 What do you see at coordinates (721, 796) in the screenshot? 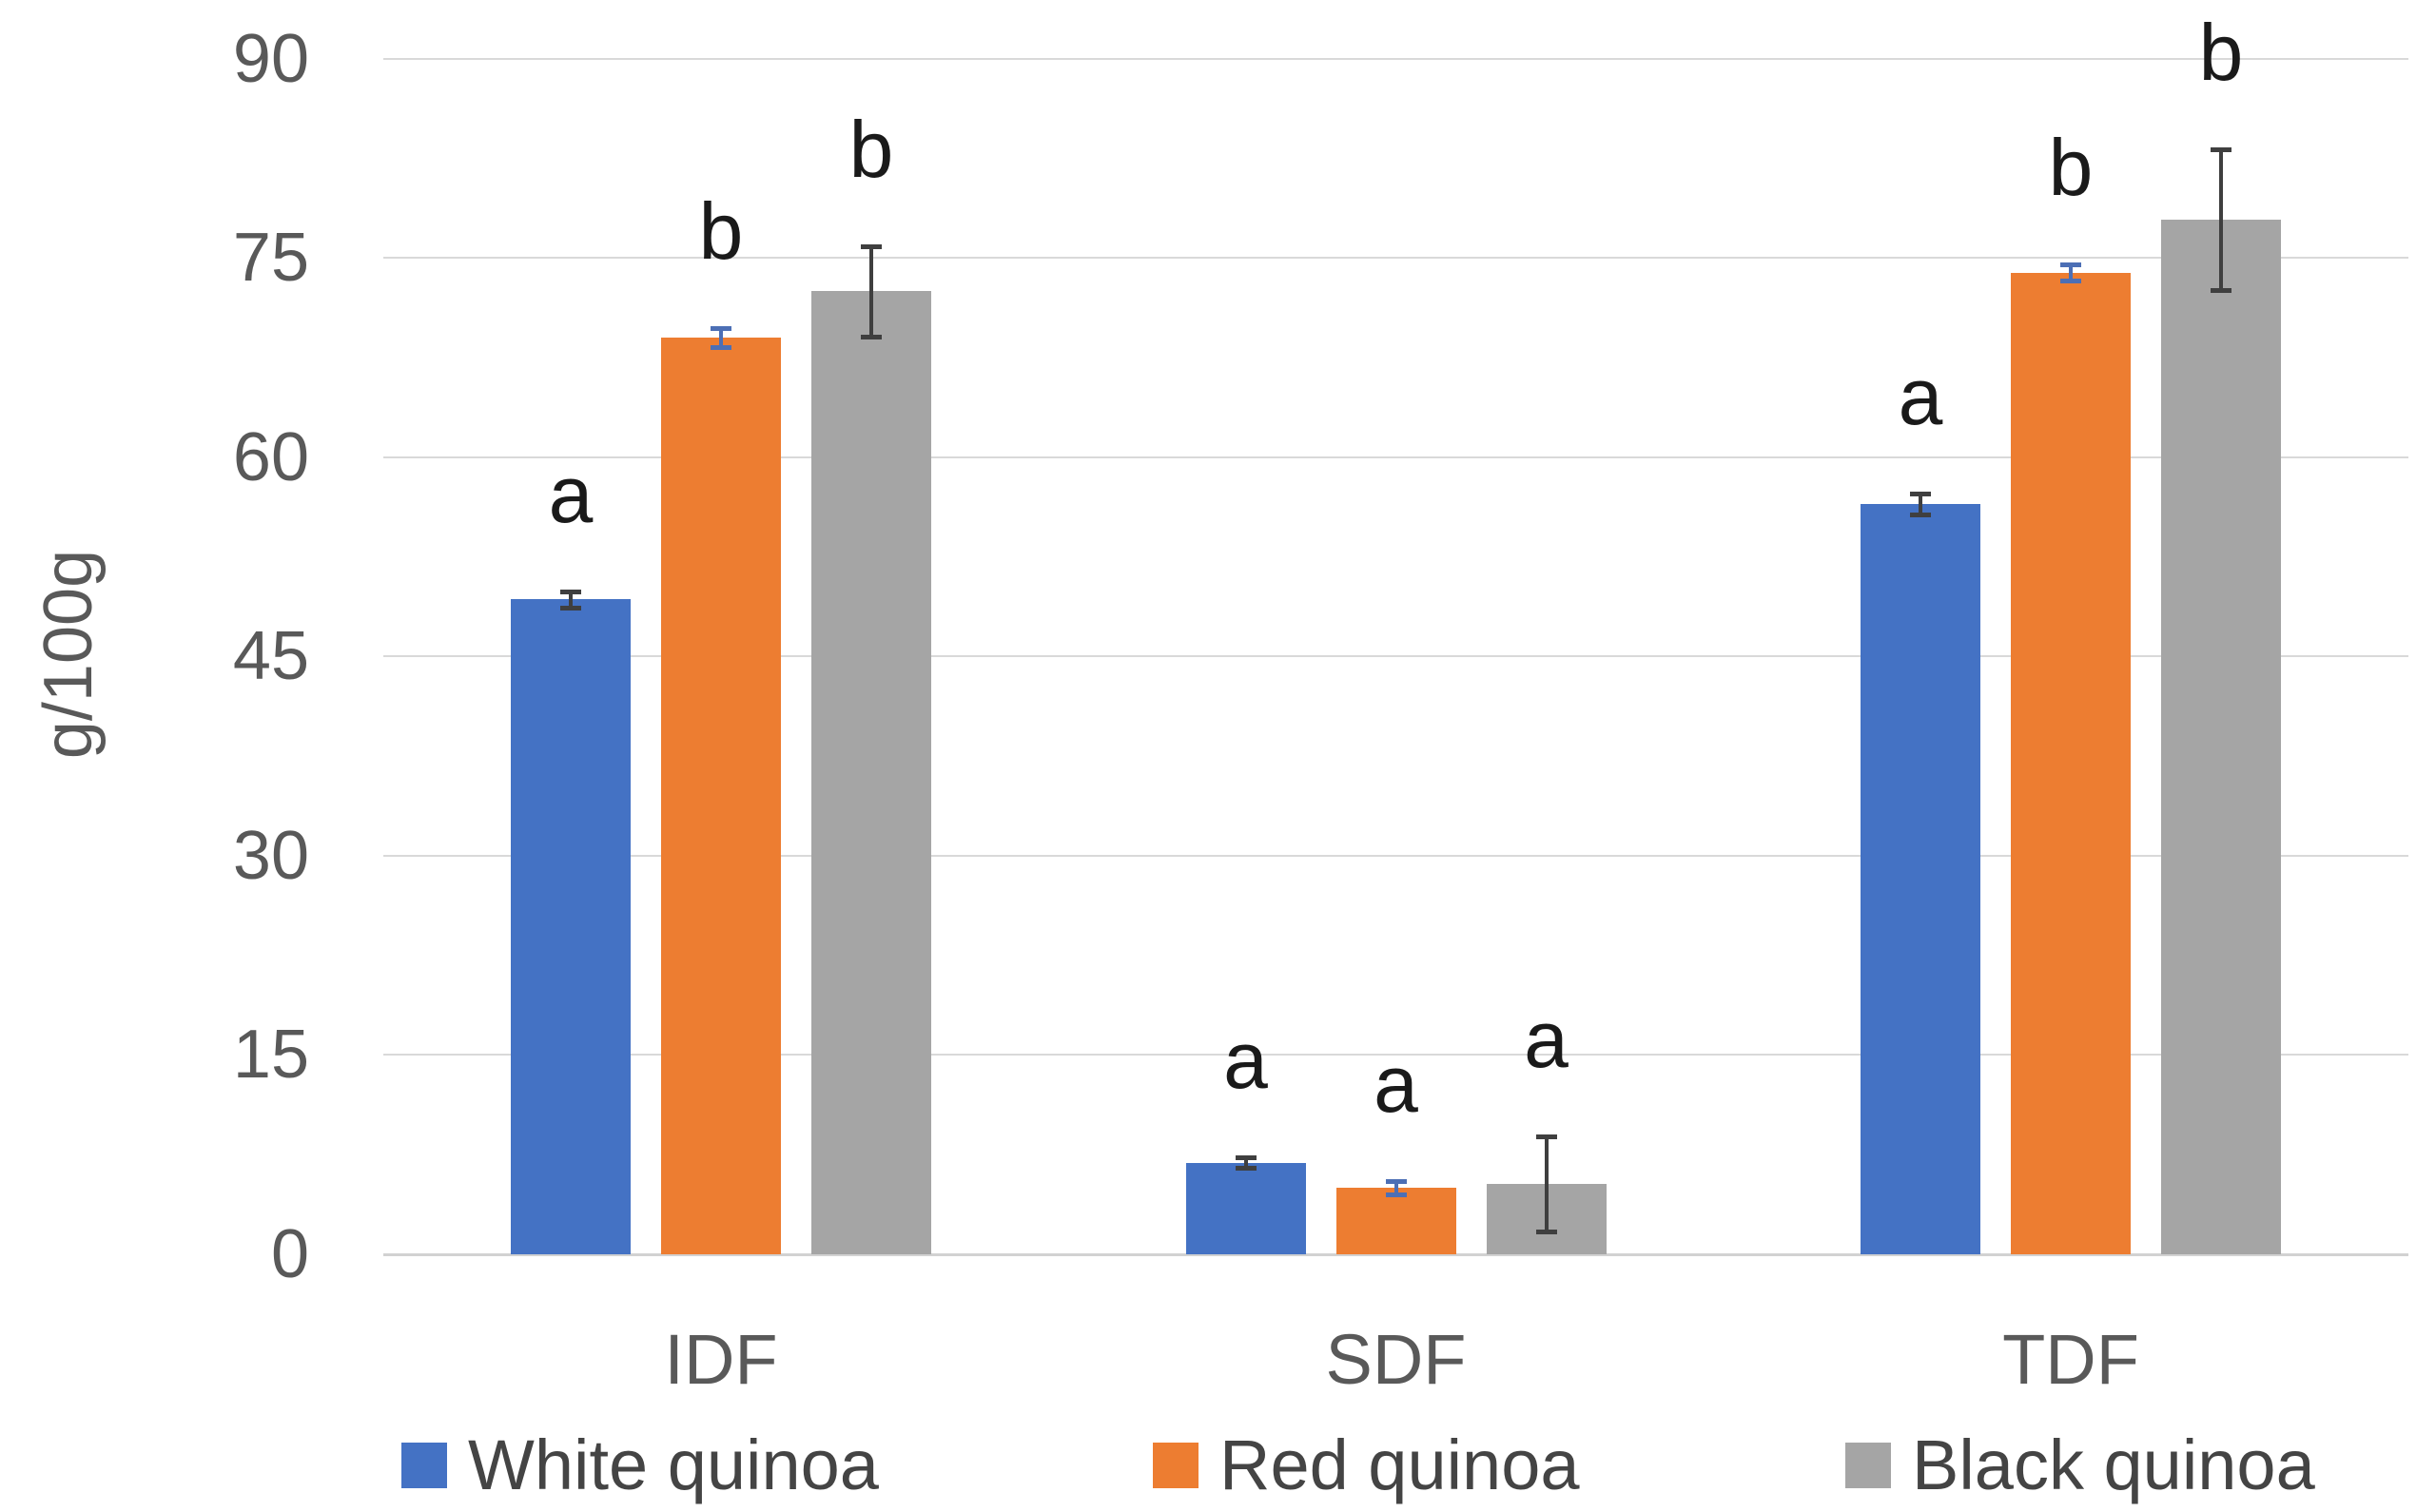
I see `bar-red-idf` at bounding box center [721, 796].